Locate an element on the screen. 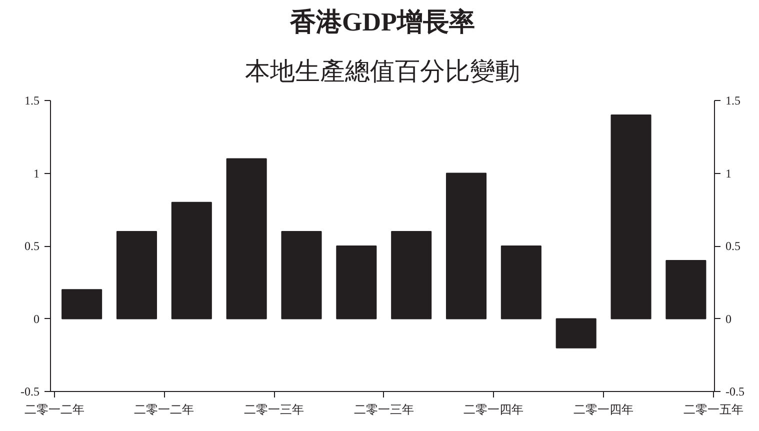  text: 二零一五年 is located at coordinates (713, 409).